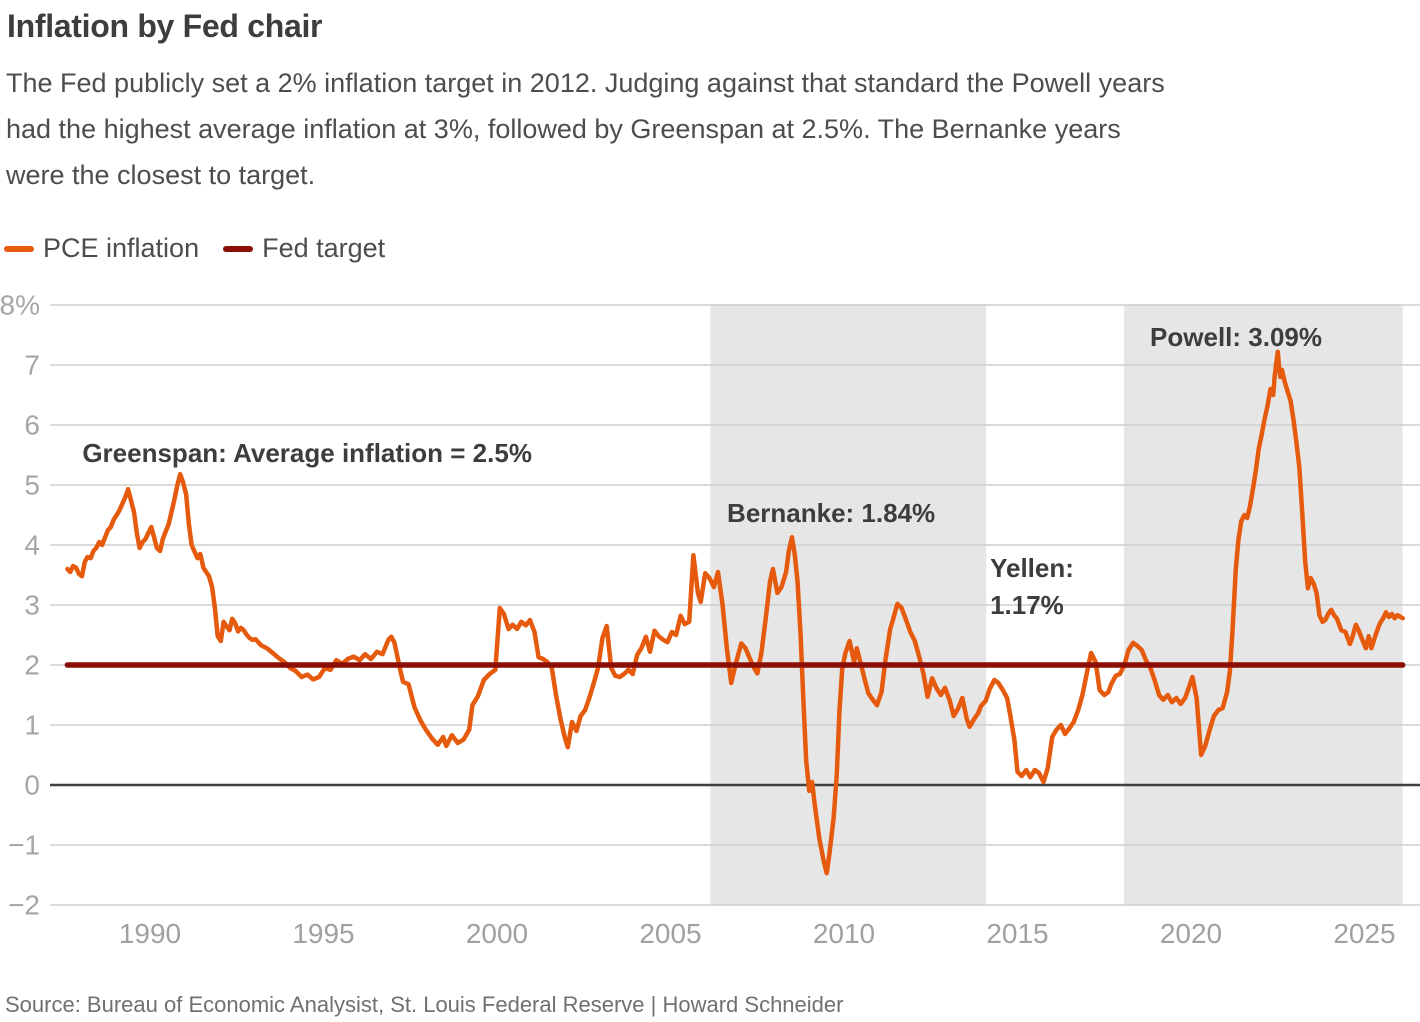 The image size is (1420, 1022). I want to click on y-axis-label-0: 0, so click(32, 785).